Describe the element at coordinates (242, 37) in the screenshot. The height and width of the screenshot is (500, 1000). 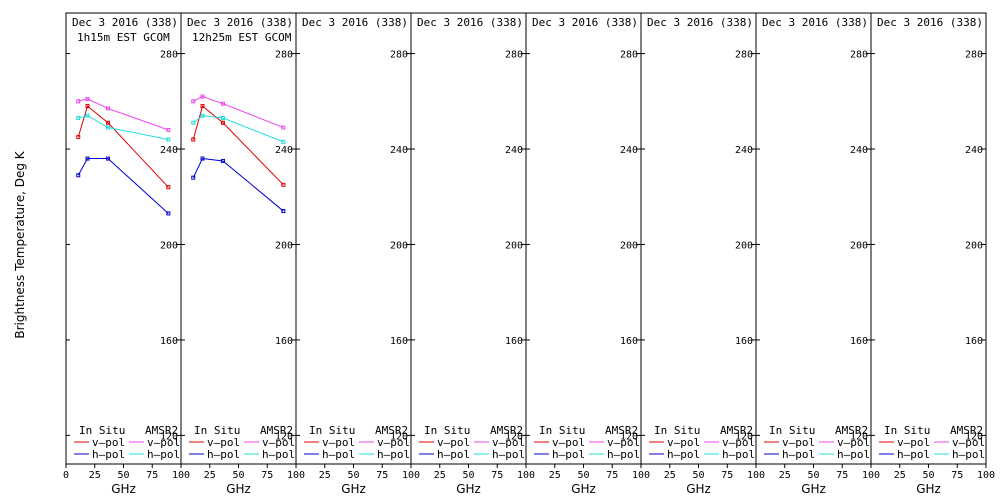
I see `panel-subtitle: 12h25m EST GCOM` at that location.